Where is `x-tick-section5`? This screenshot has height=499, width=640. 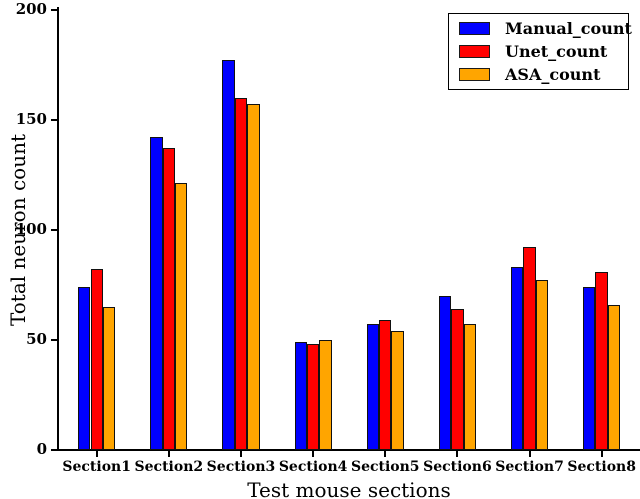
x-tick-section5 is located at coordinates (385, 454).